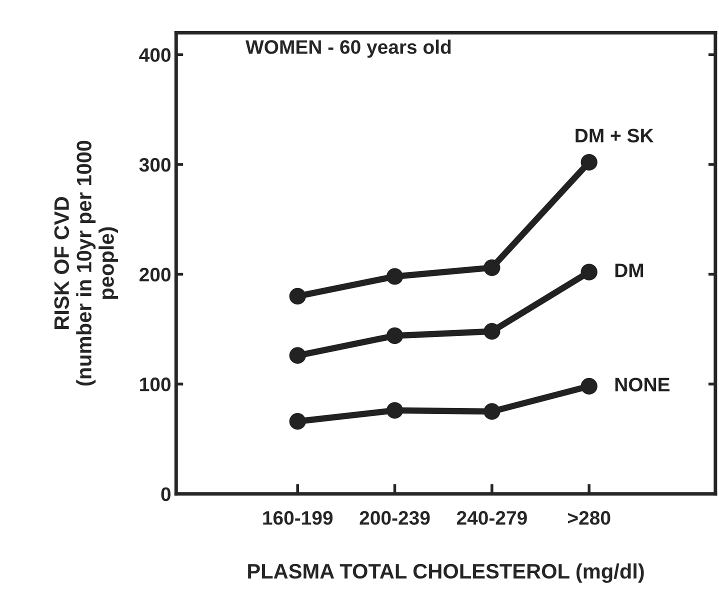 This screenshot has width=719, height=595. What do you see at coordinates (86, 263) in the screenshot?
I see `y-axis-title: RISK OF CVD (number in 10yr per 1000 people)` at bounding box center [86, 263].